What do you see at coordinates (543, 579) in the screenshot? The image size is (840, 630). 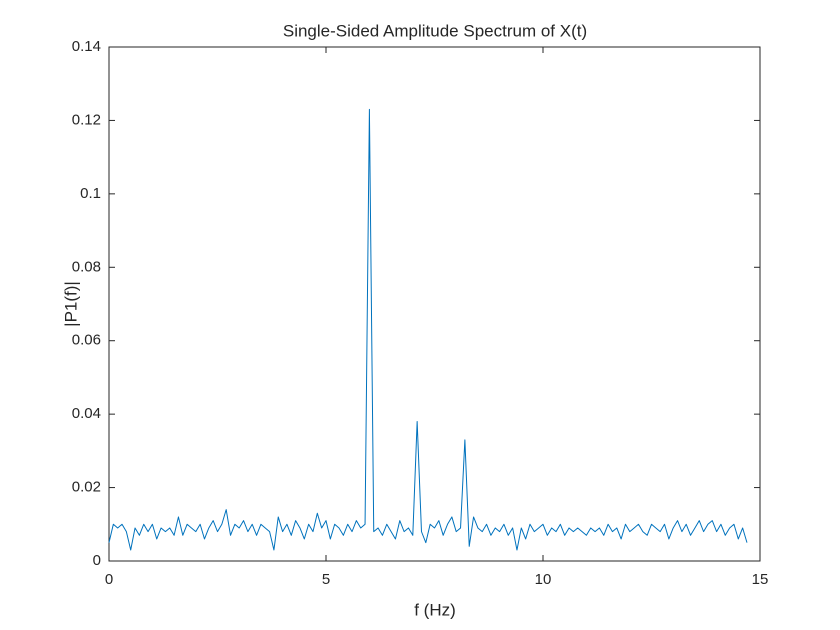 I see `x-tick-label: 10` at bounding box center [543, 579].